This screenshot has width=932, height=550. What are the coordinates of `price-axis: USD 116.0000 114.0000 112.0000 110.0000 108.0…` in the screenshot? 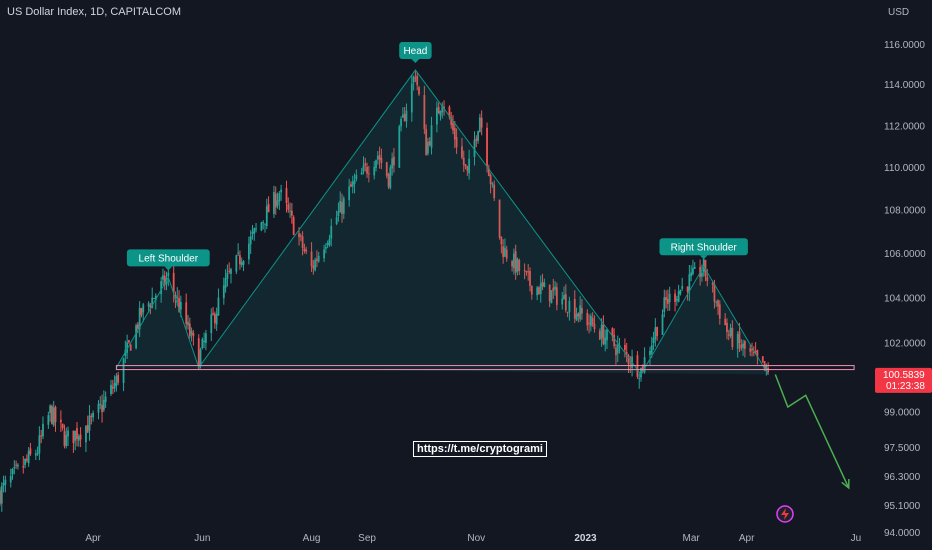 It's located at (905, 273).